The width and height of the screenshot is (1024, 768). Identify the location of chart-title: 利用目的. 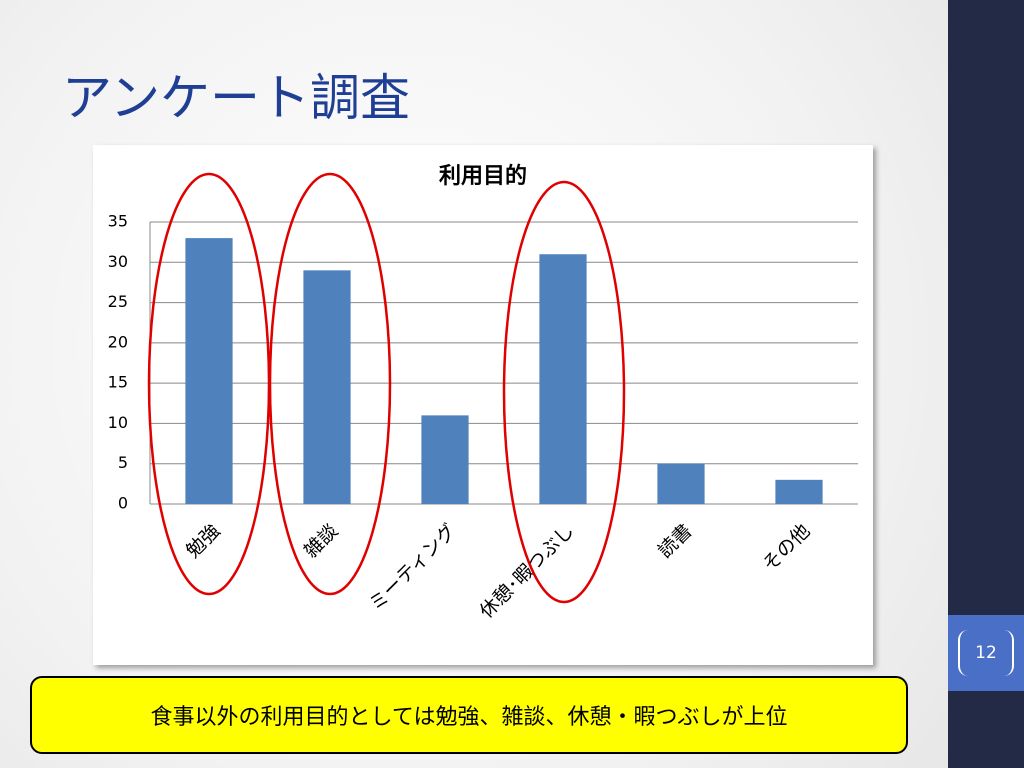
(483, 176).